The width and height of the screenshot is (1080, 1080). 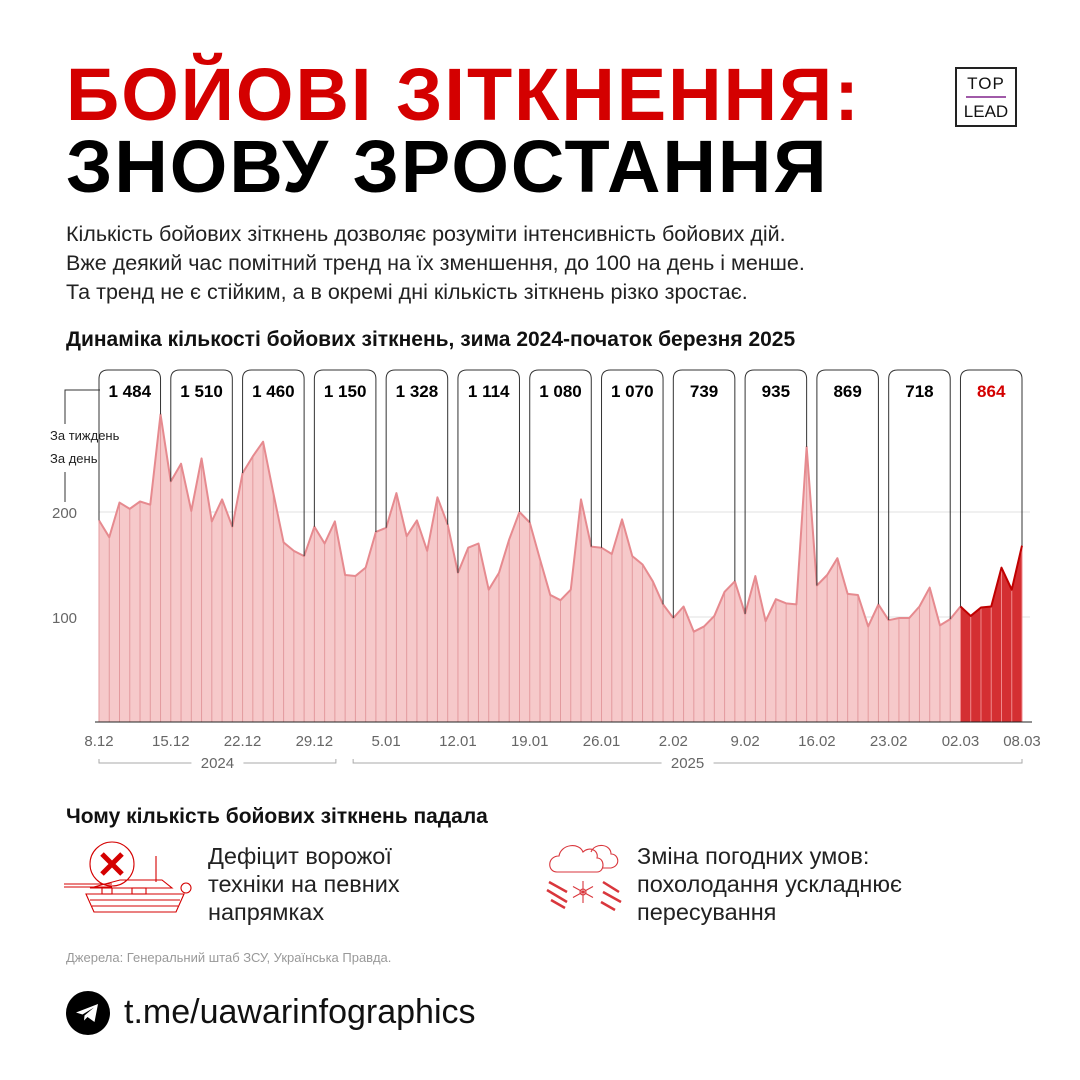 What do you see at coordinates (74, 458) in the screenshot?
I see `legend-daily: За день` at bounding box center [74, 458].